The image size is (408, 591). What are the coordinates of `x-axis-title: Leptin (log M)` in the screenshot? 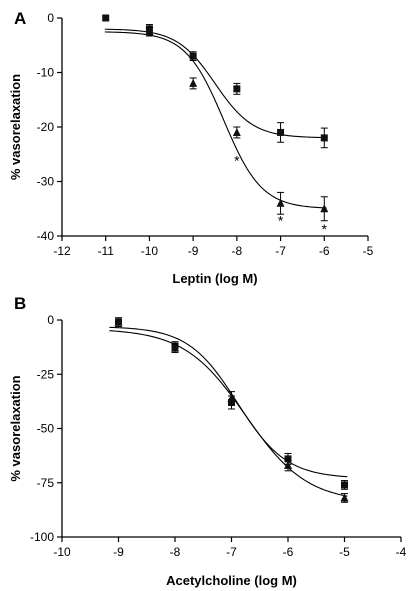 It's located at (214, 278).